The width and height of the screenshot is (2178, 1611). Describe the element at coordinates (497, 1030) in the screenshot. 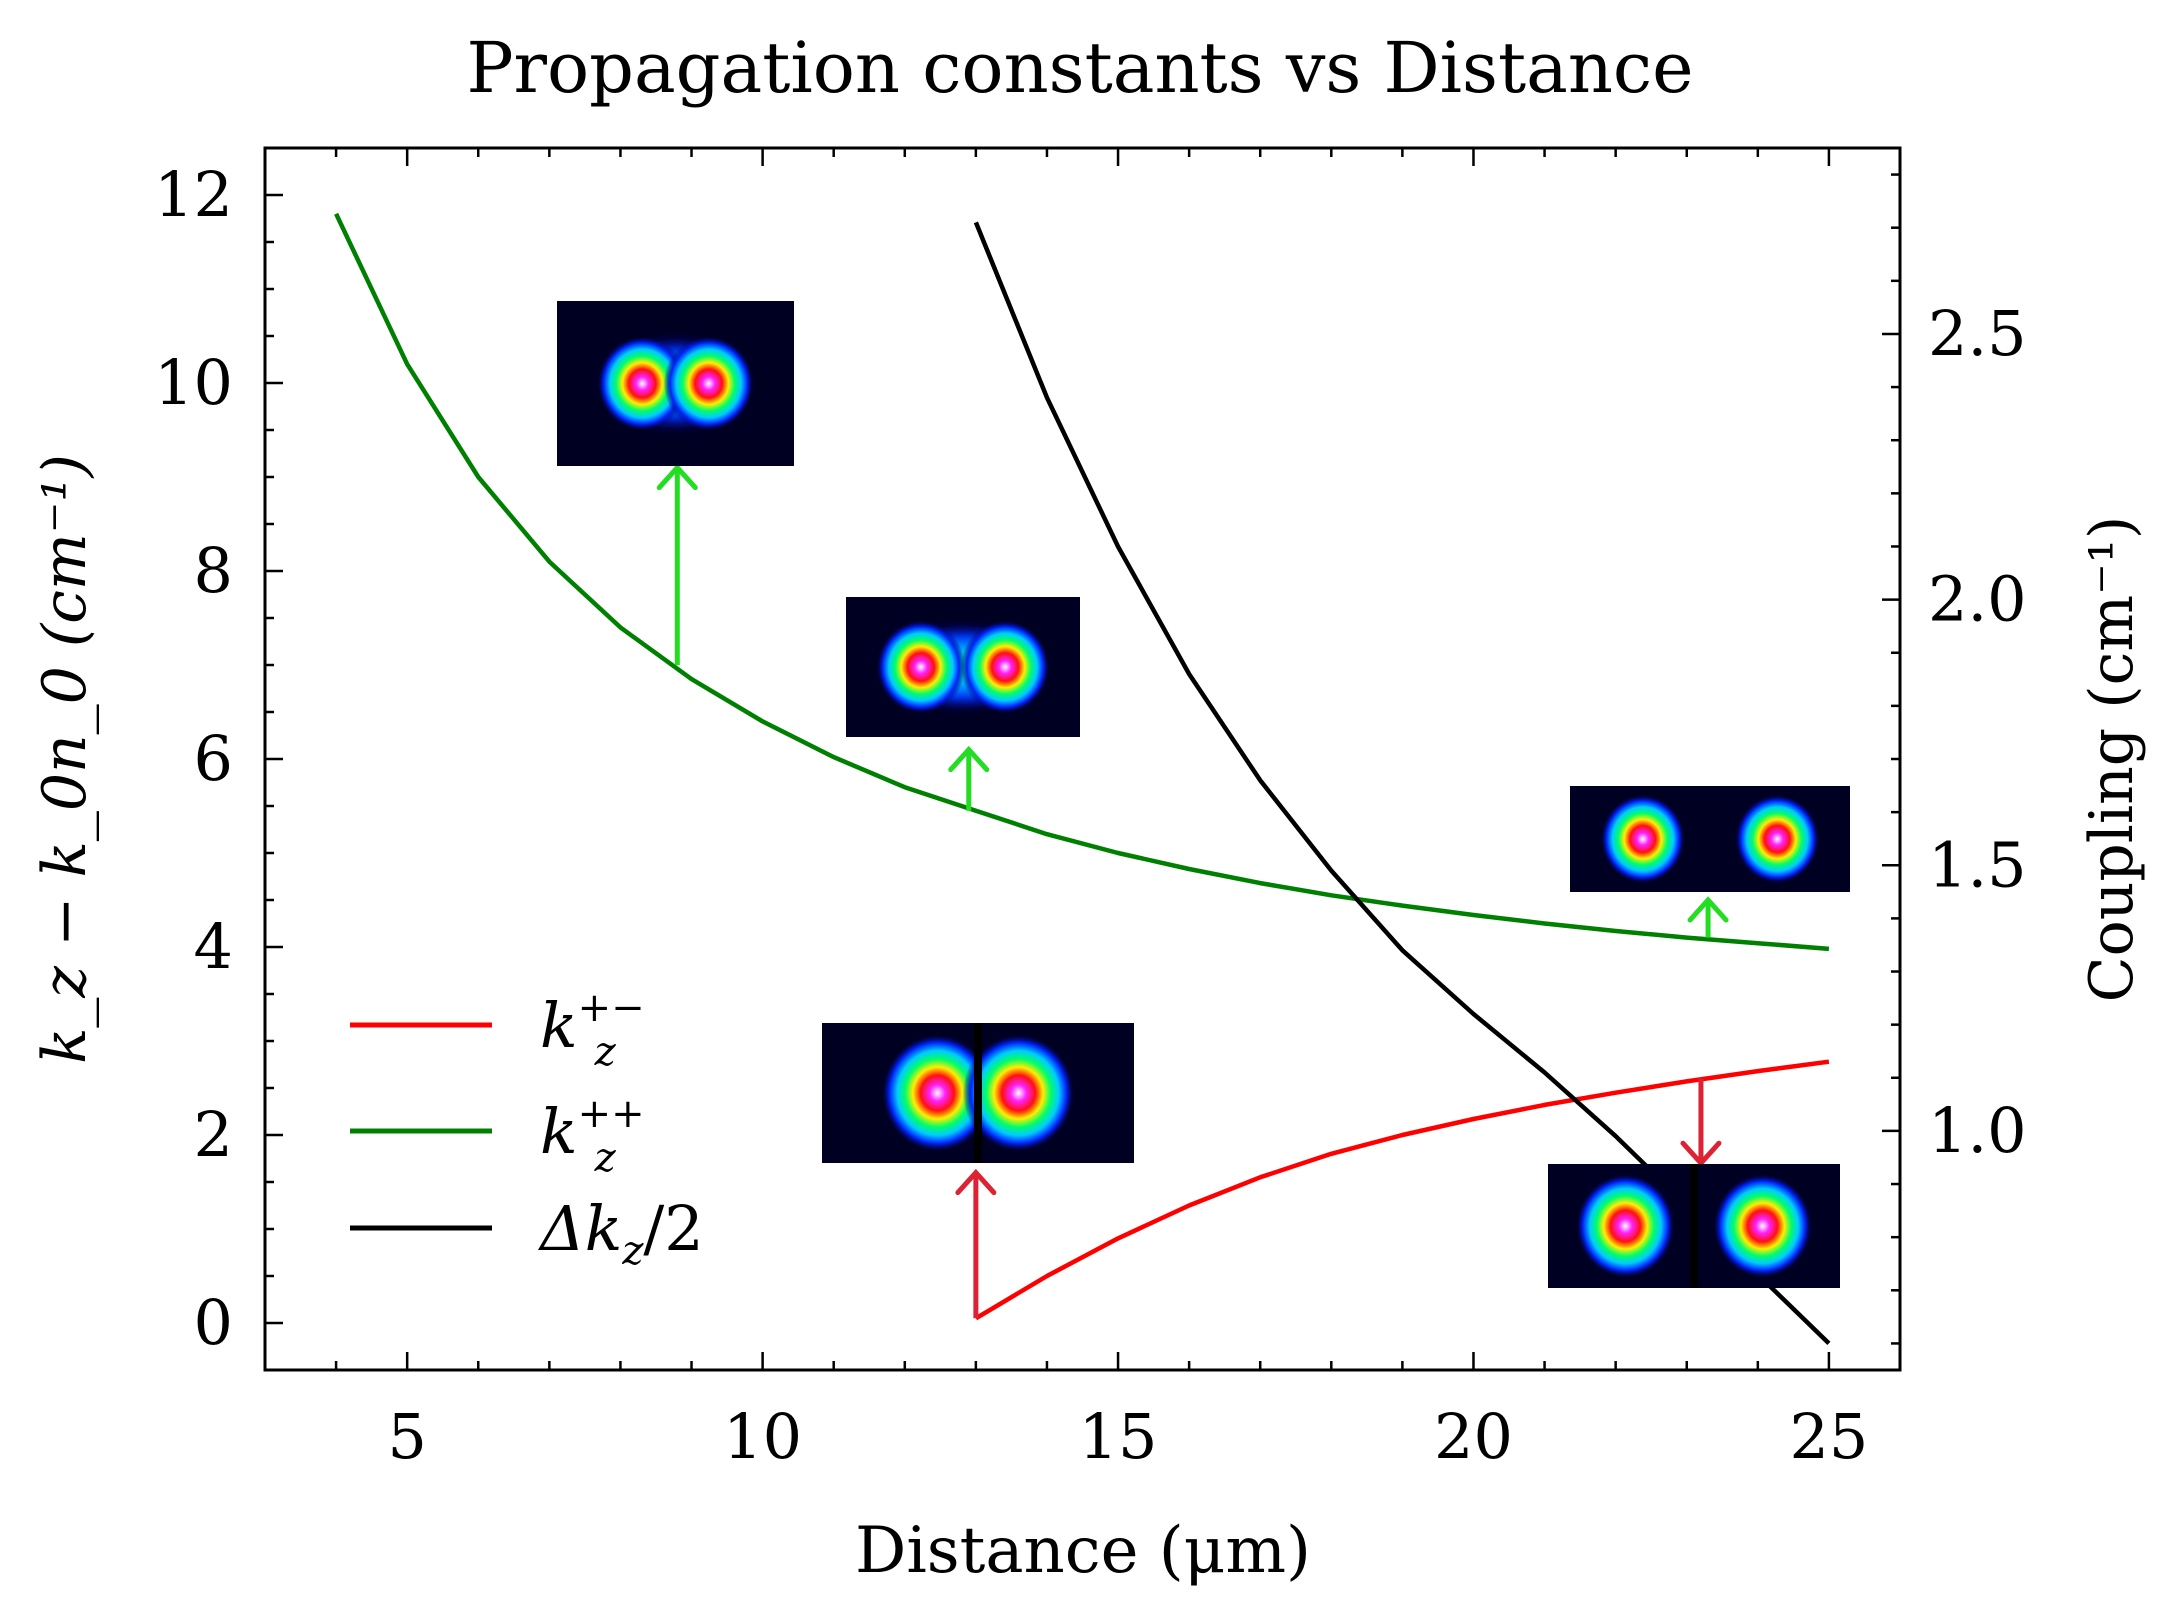

I see `legend-entry-1: k+− z` at that location.